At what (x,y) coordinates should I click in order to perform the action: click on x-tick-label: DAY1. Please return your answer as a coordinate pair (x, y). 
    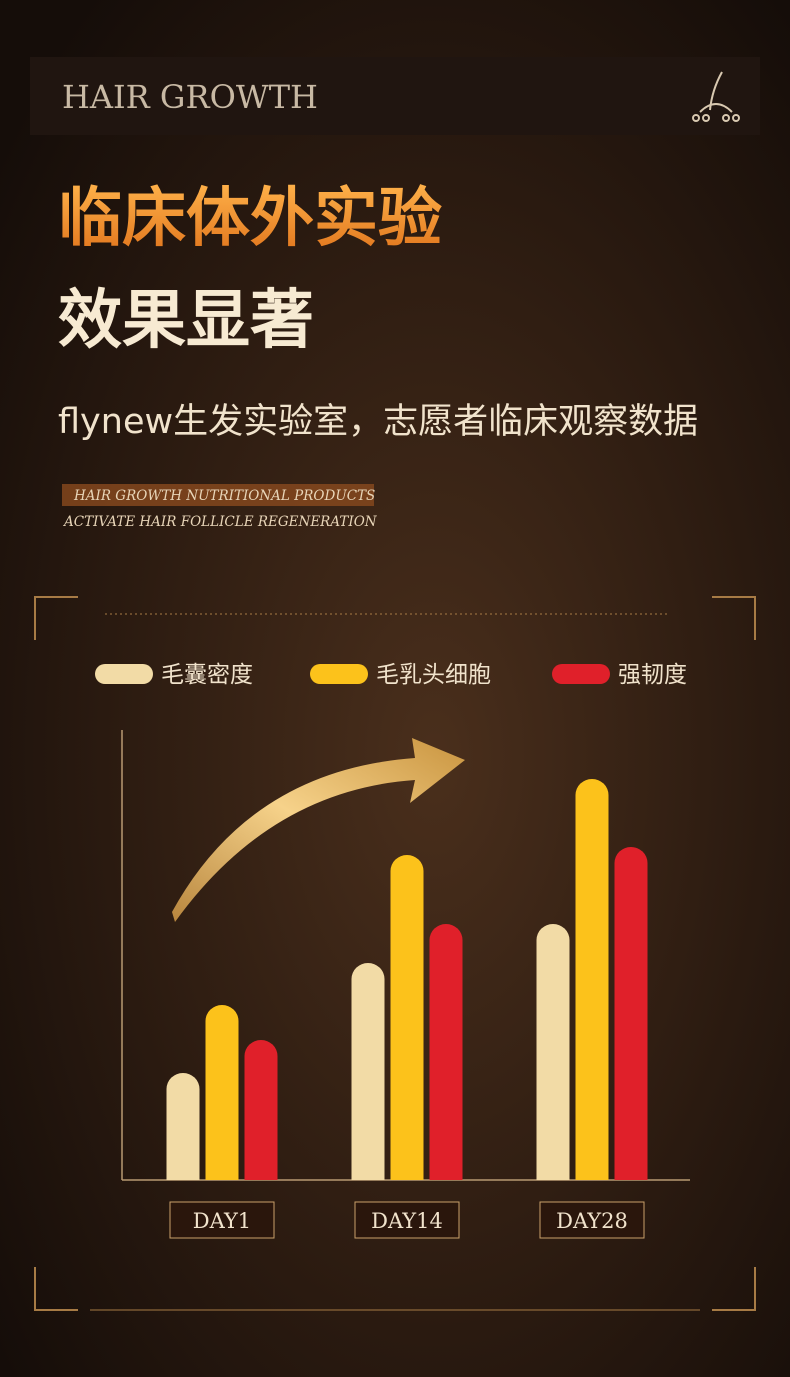
    Looking at the image, I should click on (222, 1221).